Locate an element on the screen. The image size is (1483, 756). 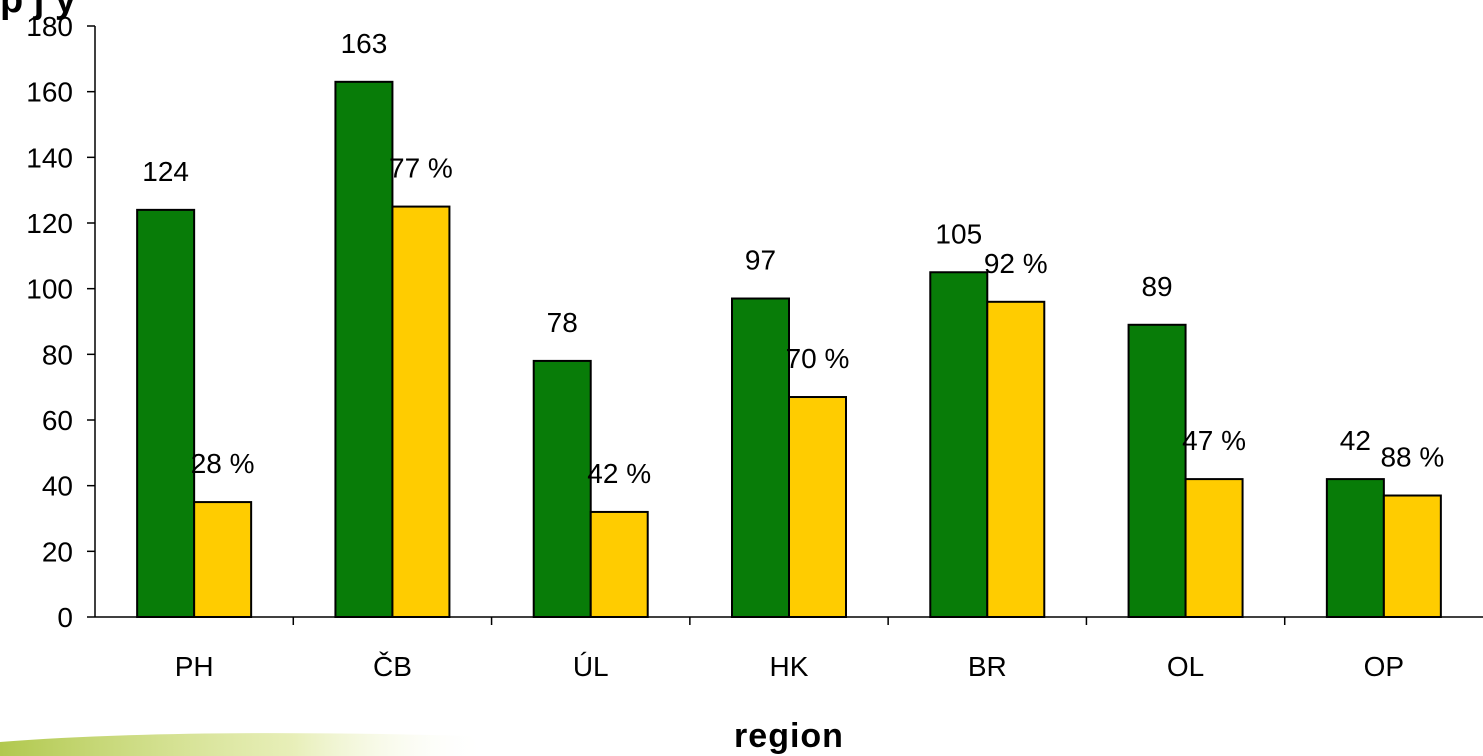
data-label-series-2: 47 % is located at coordinates (1214, 440).